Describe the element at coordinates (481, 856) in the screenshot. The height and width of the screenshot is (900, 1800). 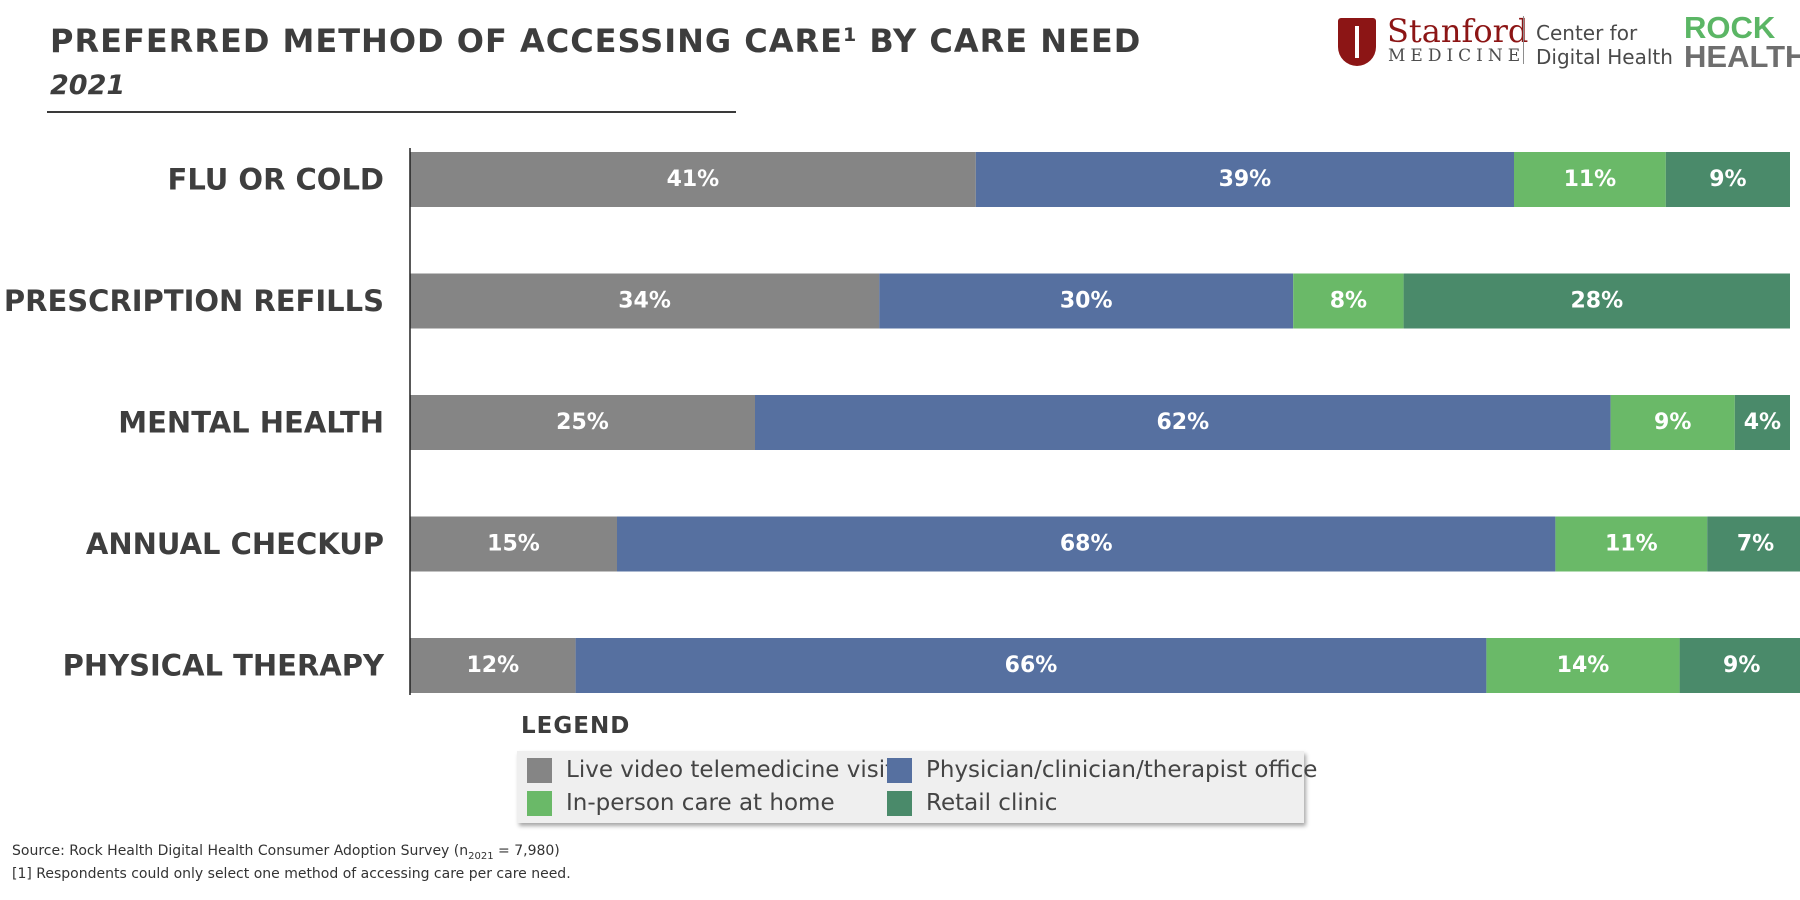
I see `source-subscript: 2021` at that location.